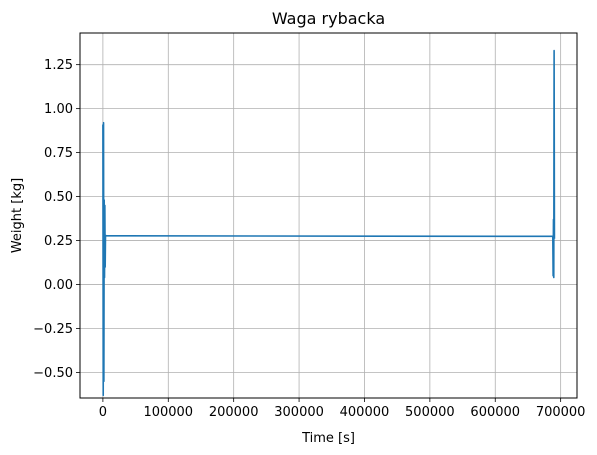  I want to click on y-axis-label: Weight [kg], so click(17, 215).